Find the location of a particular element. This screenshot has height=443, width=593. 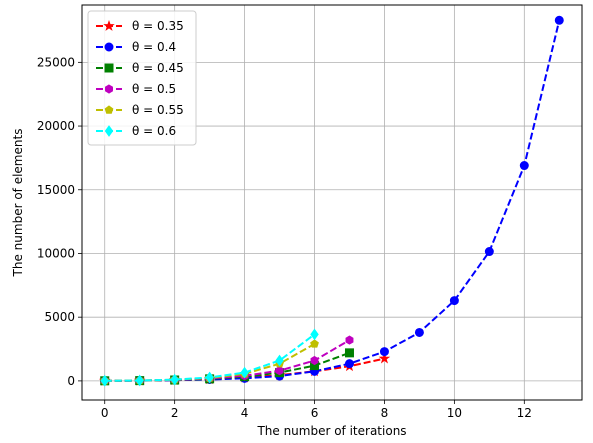

x-tick-label: 4 is located at coordinates (245, 413).